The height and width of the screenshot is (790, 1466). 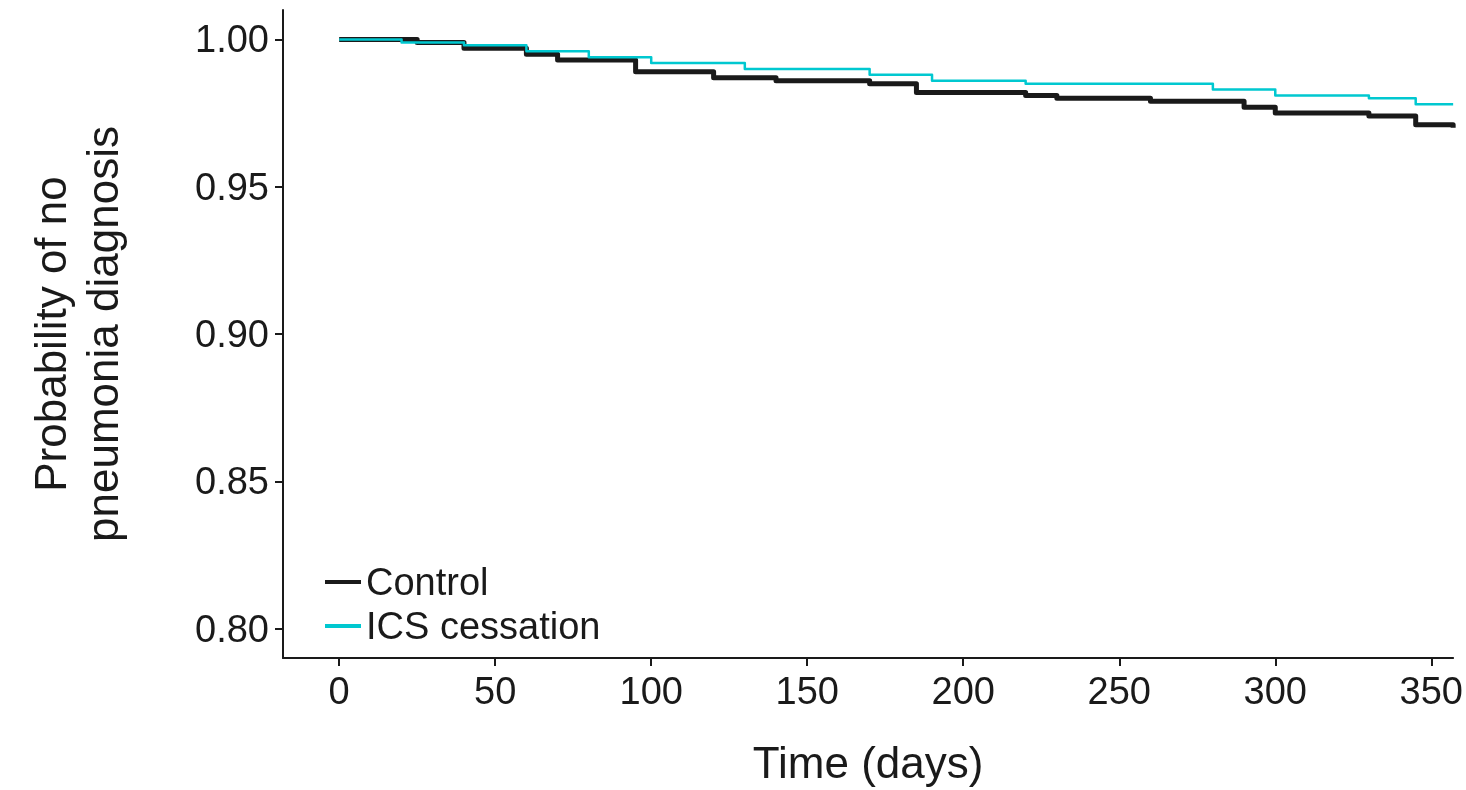 I want to click on x-tick-label: 200, so click(x=963, y=691).